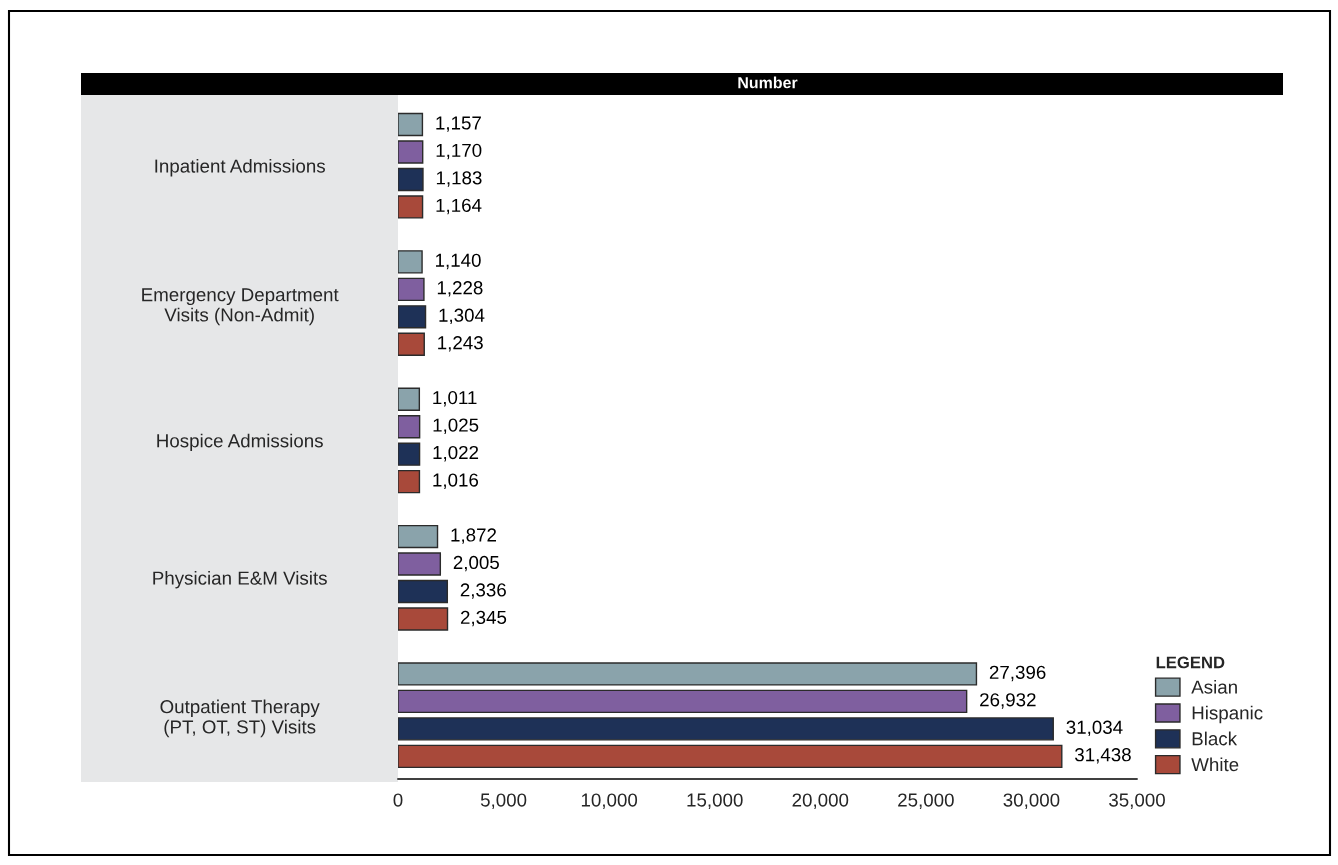 Image resolution: width=1338 pixels, height=865 pixels. I want to click on data-label: 2,336, so click(483, 591).